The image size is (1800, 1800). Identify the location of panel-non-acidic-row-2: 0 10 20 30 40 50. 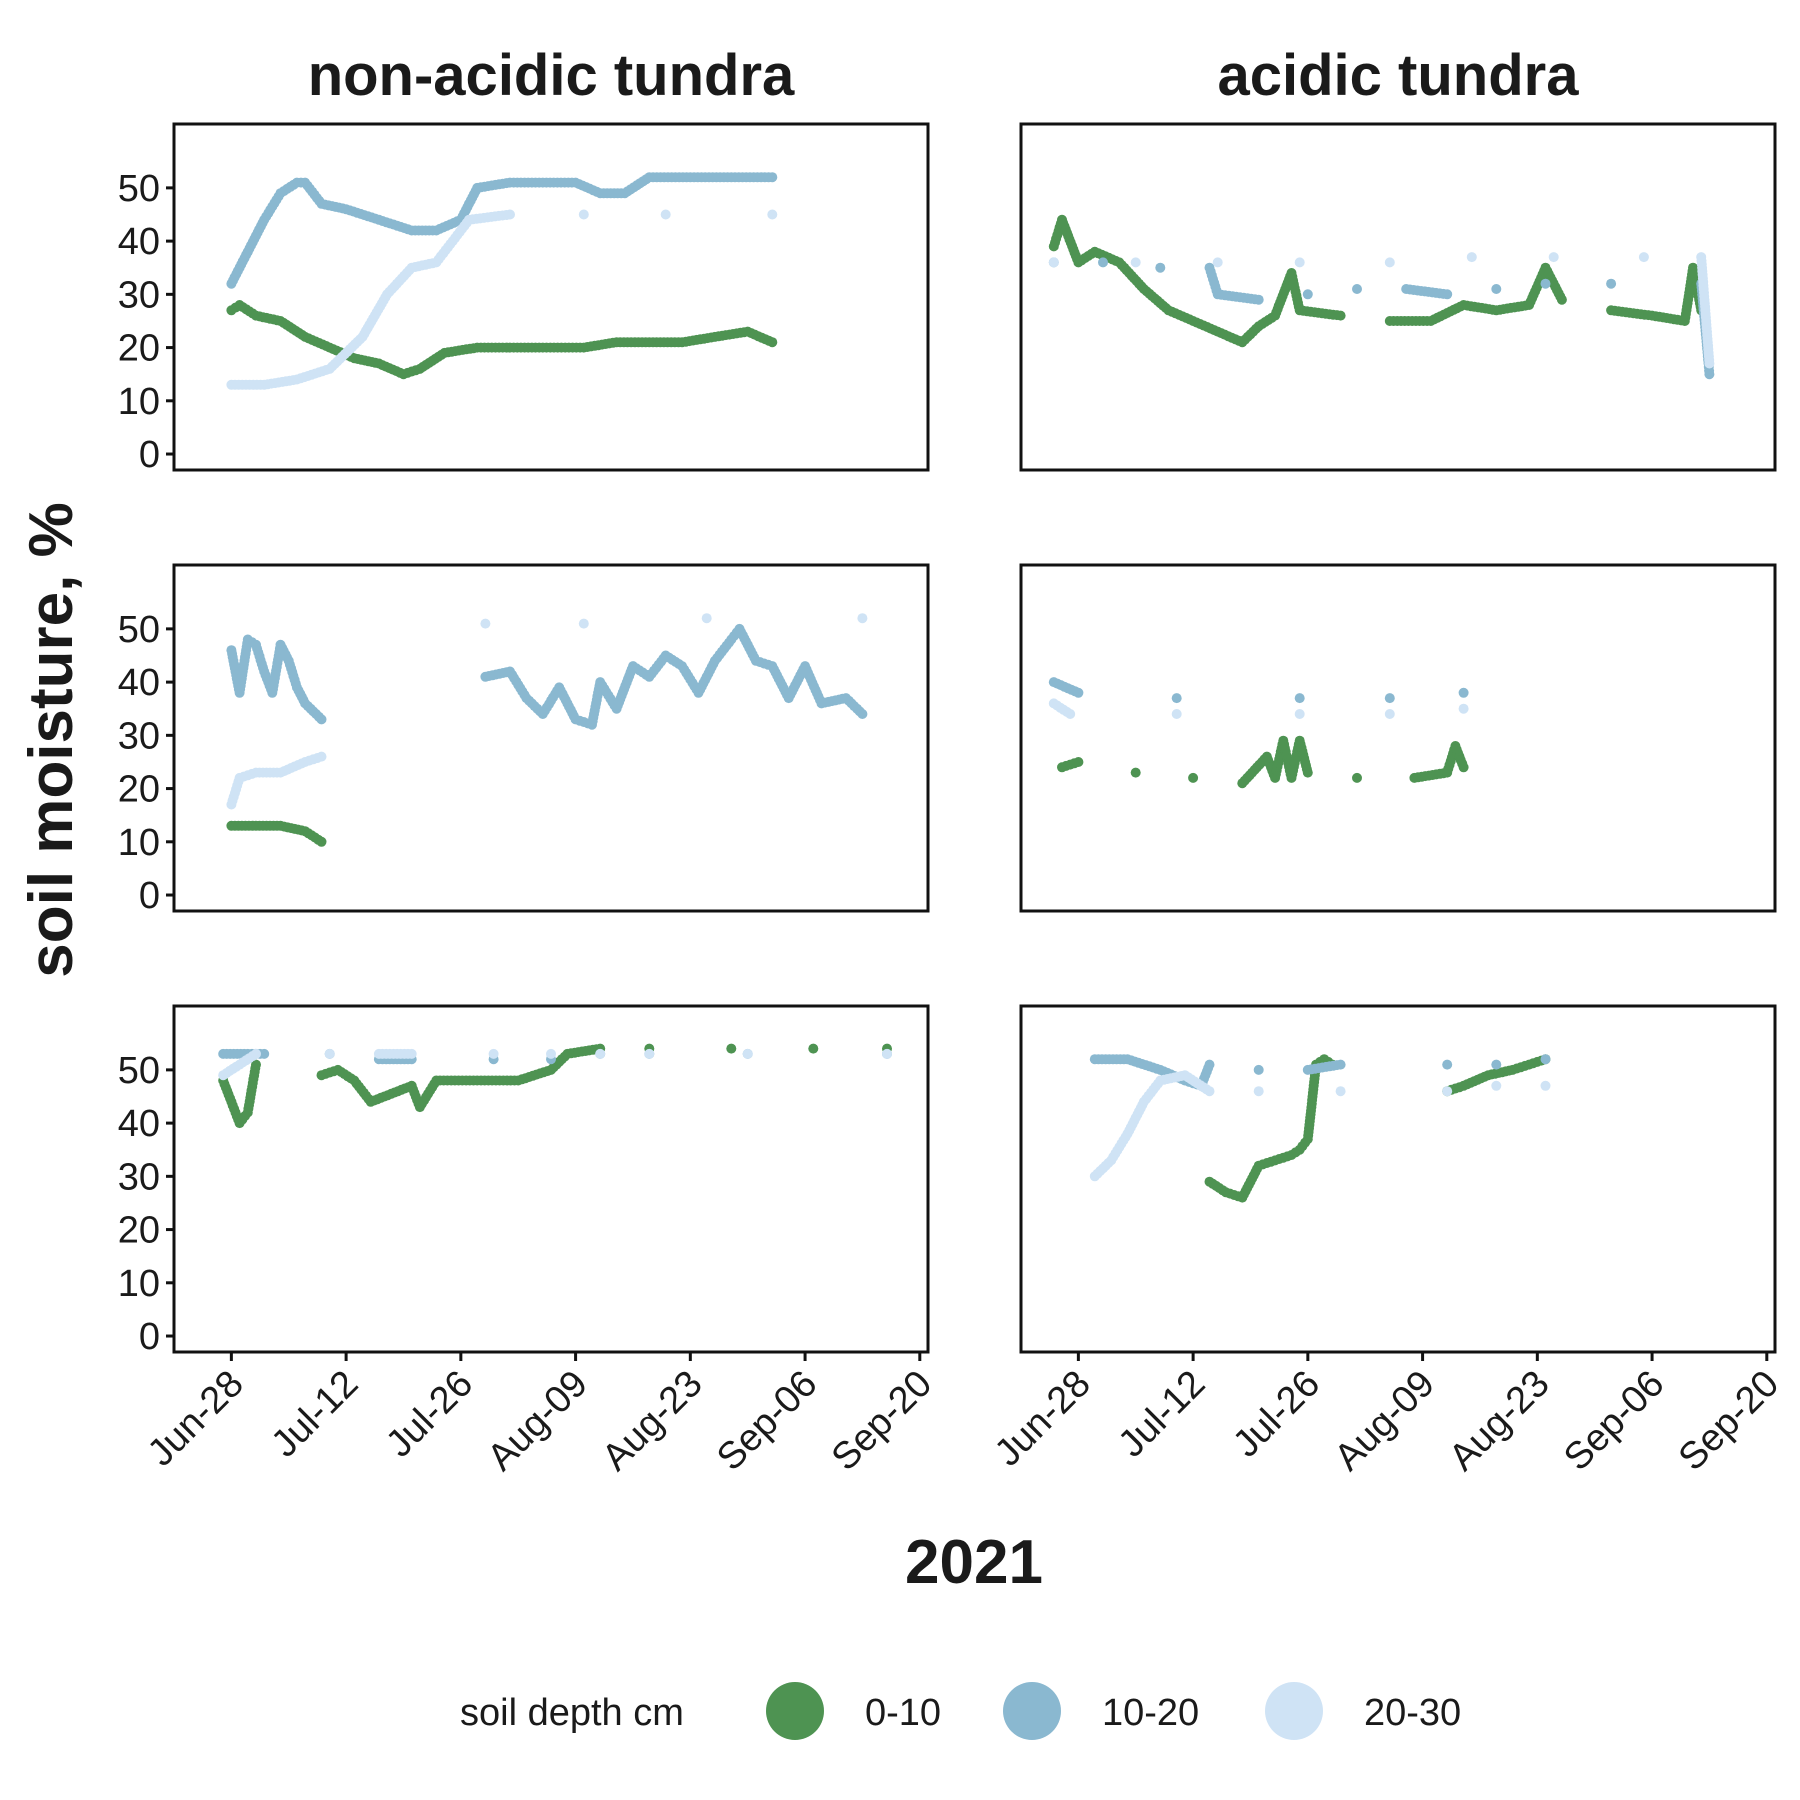
(524, 740).